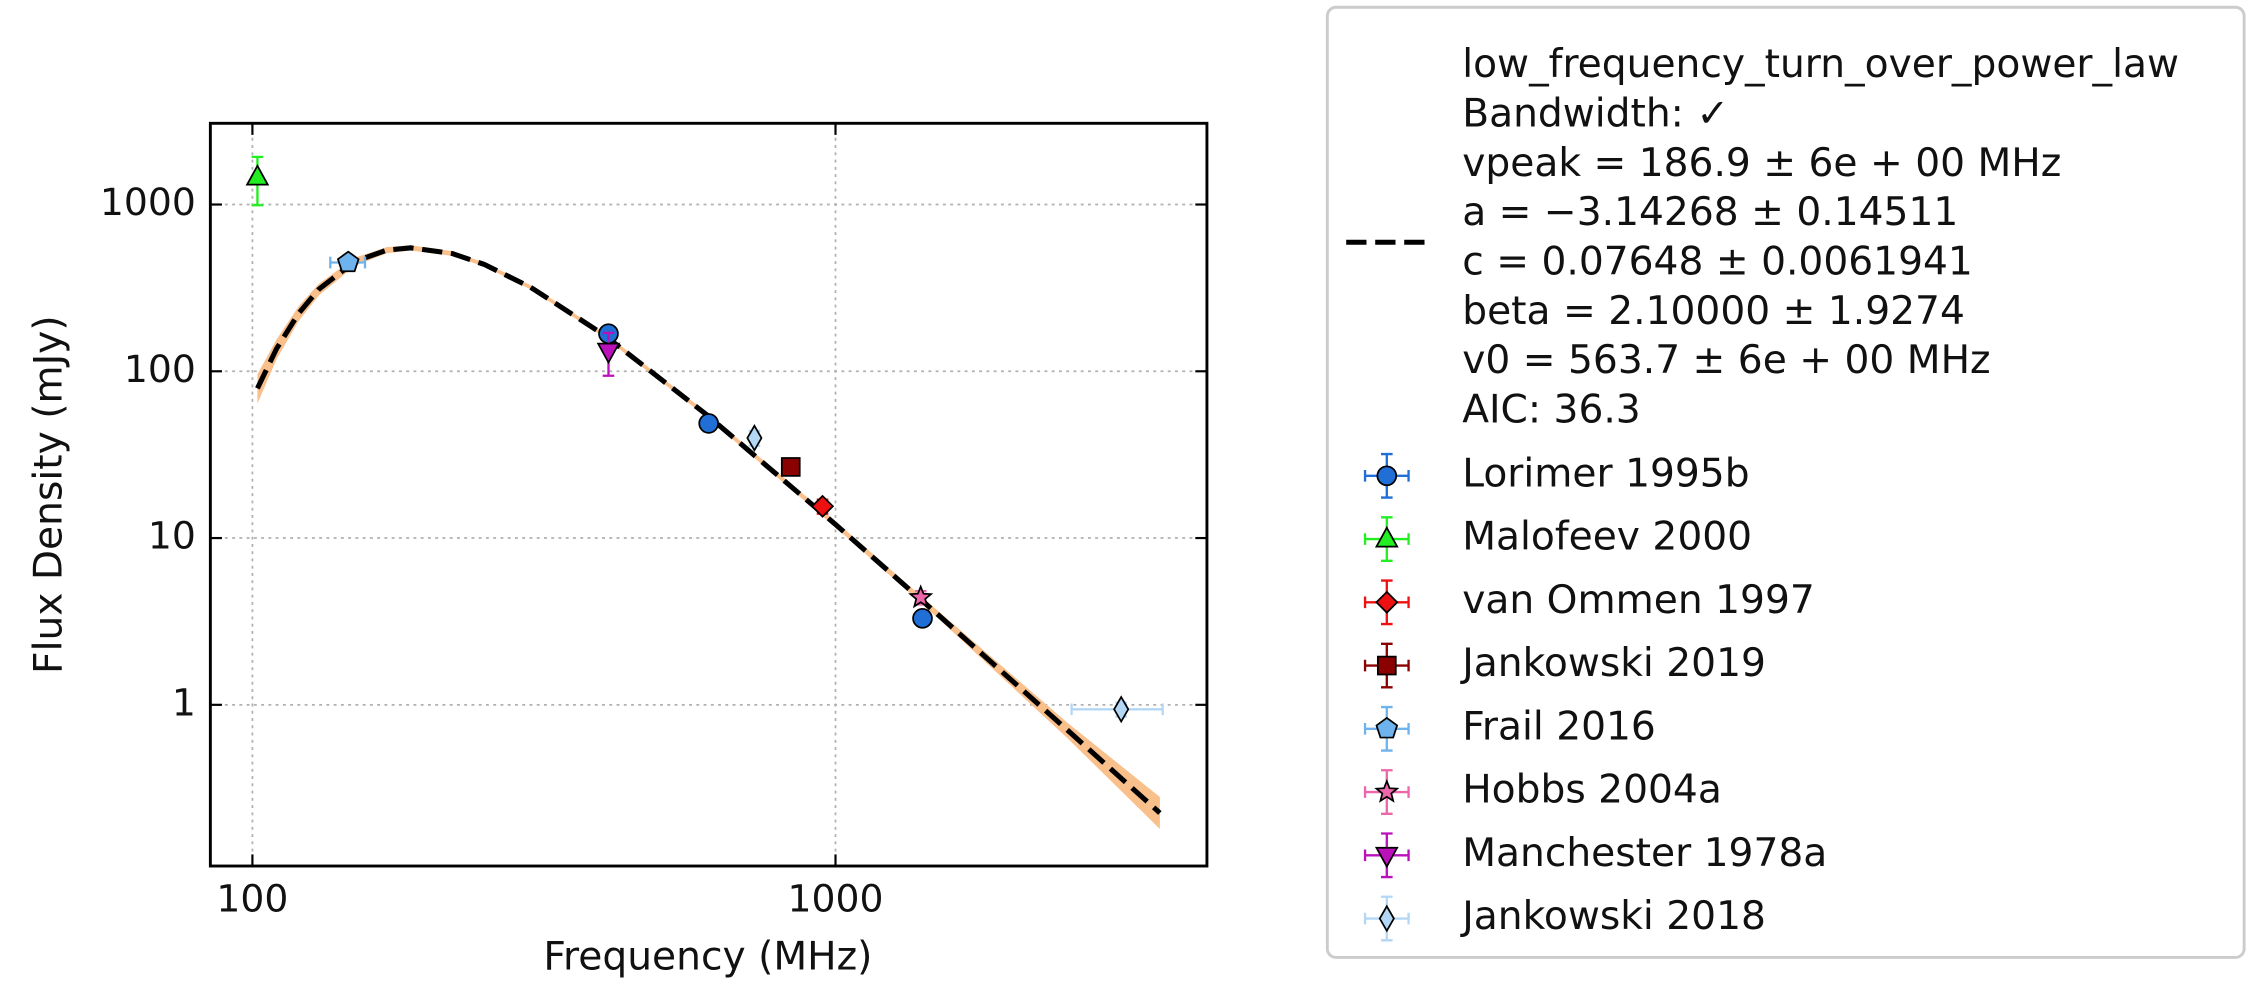 The image size is (2263, 1006). Describe the element at coordinates (1612, 916) in the screenshot. I see `legend-label: Jankowski 2018` at that location.